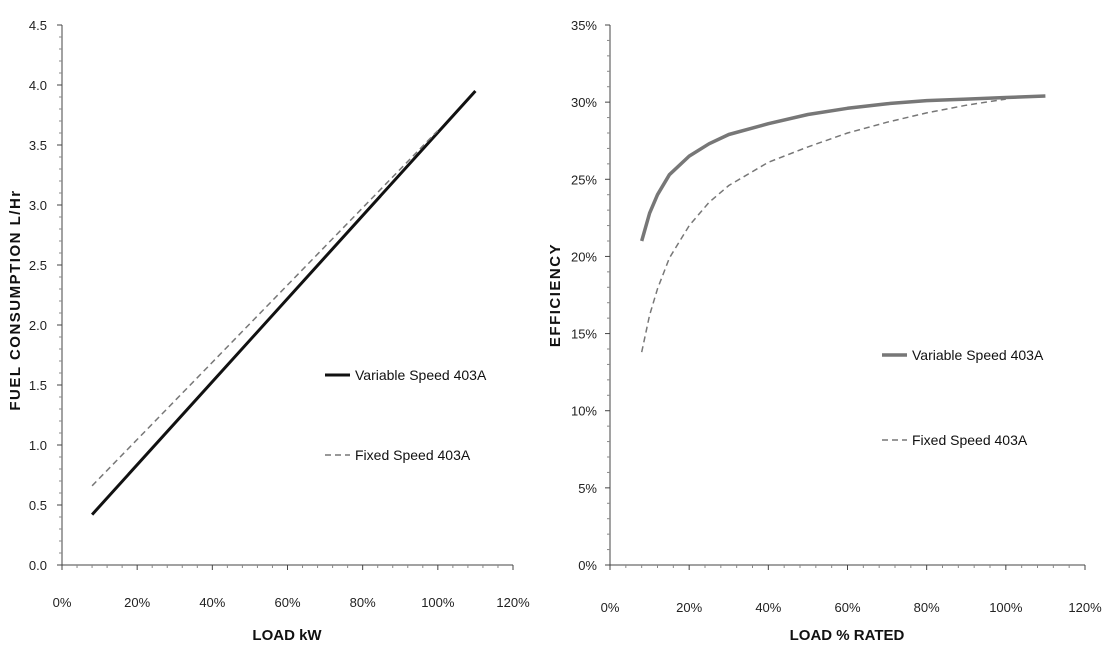 This screenshot has width=1110, height=652. I want to click on y-tick-label: 4.0, so click(38, 85).